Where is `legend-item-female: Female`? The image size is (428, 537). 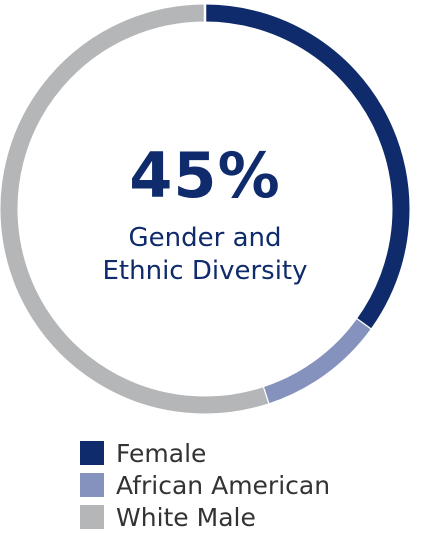 legend-item-female: Female is located at coordinates (205, 453).